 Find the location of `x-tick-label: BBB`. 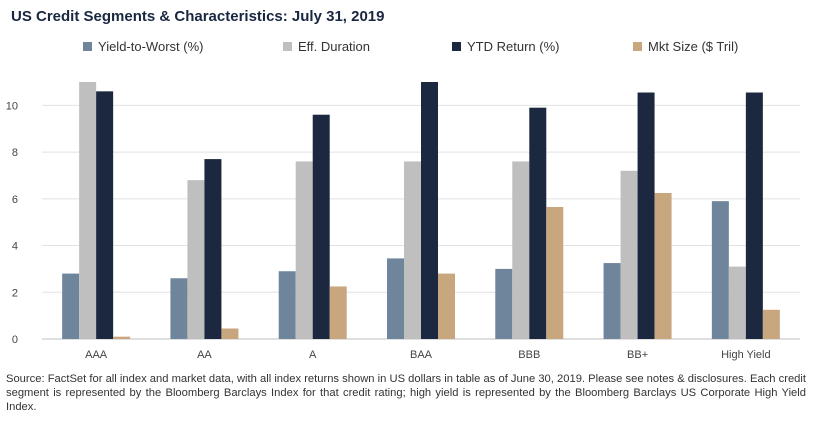

x-tick-label: BBB is located at coordinates (529, 355).